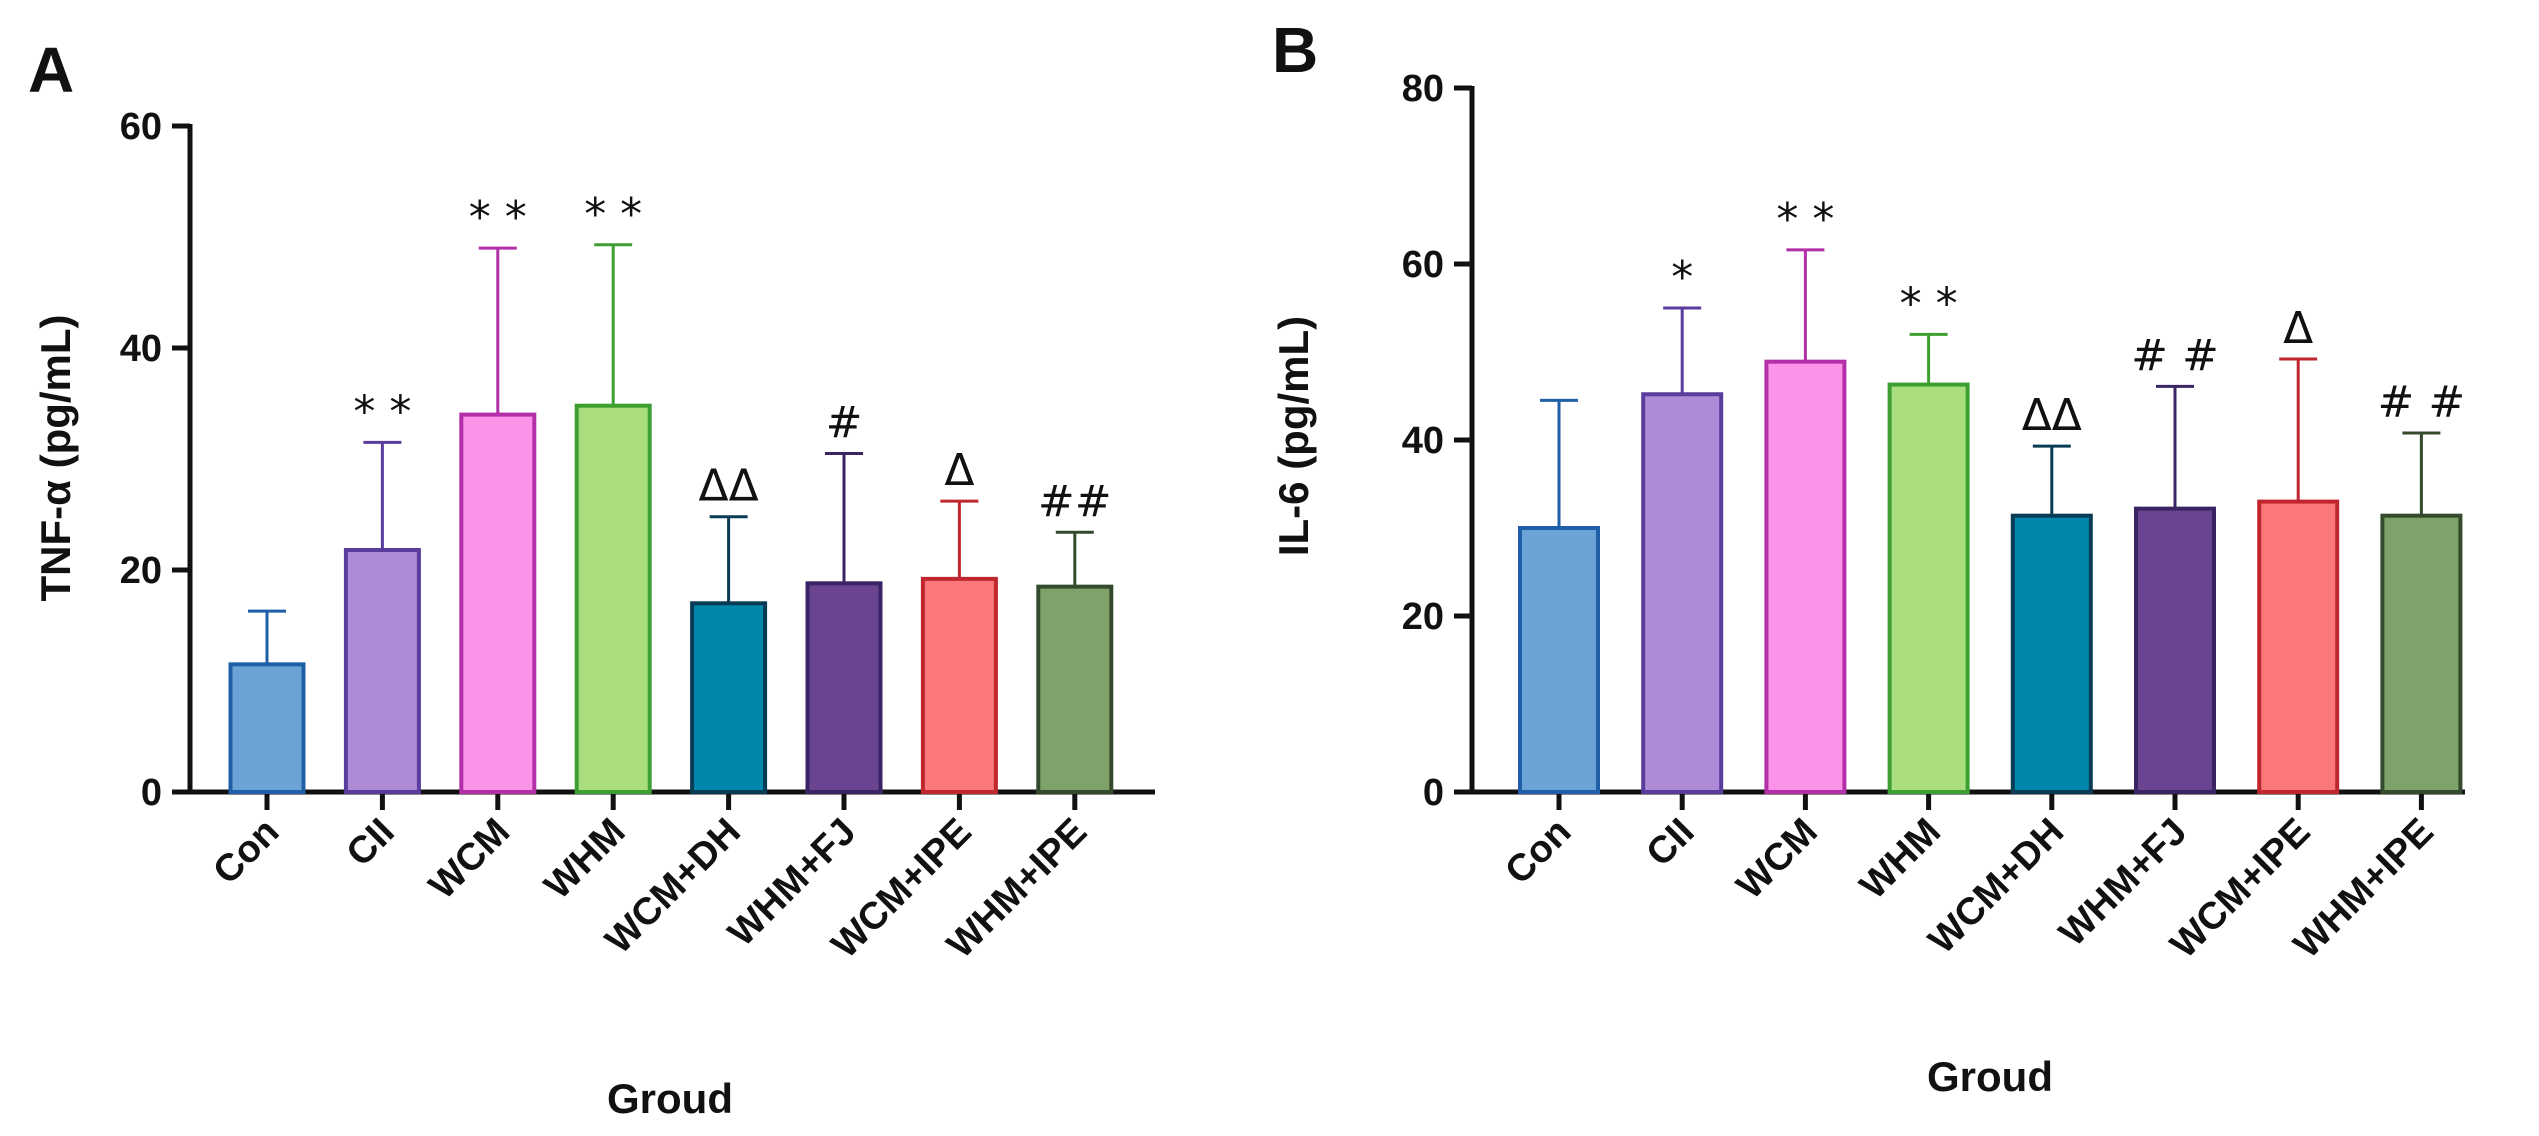 Image resolution: width=2539 pixels, height=1136 pixels. What do you see at coordinates (51, 70) in the screenshot?
I see `panel-a-letter: A` at bounding box center [51, 70].